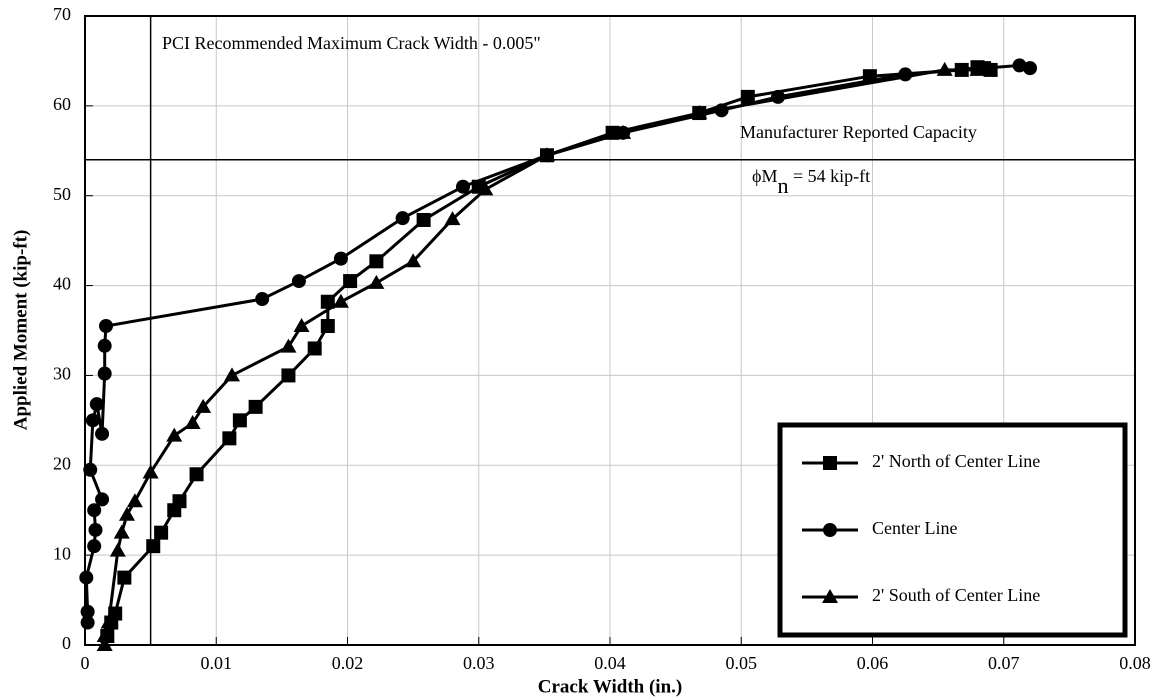  Describe the element at coordinates (62, 194) in the screenshot. I see `y-tick-label: 50` at that location.